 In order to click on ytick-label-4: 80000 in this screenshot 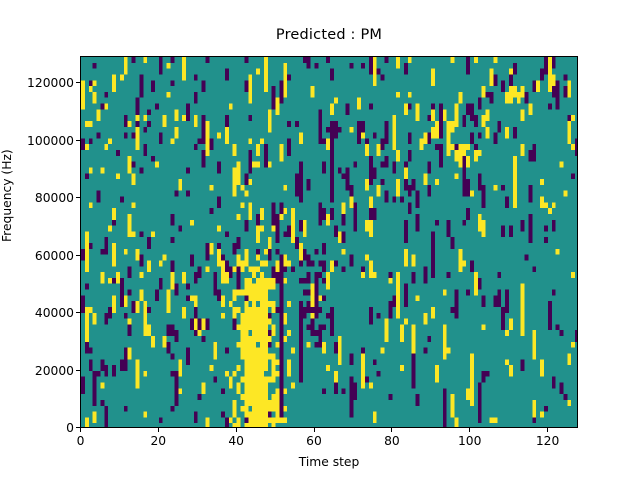, I will do `click(54, 198)`.